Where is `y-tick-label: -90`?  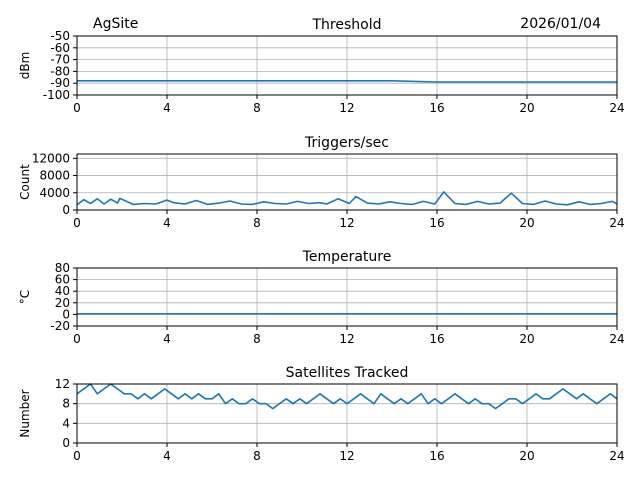
y-tick-label: -90 is located at coordinates (60, 83).